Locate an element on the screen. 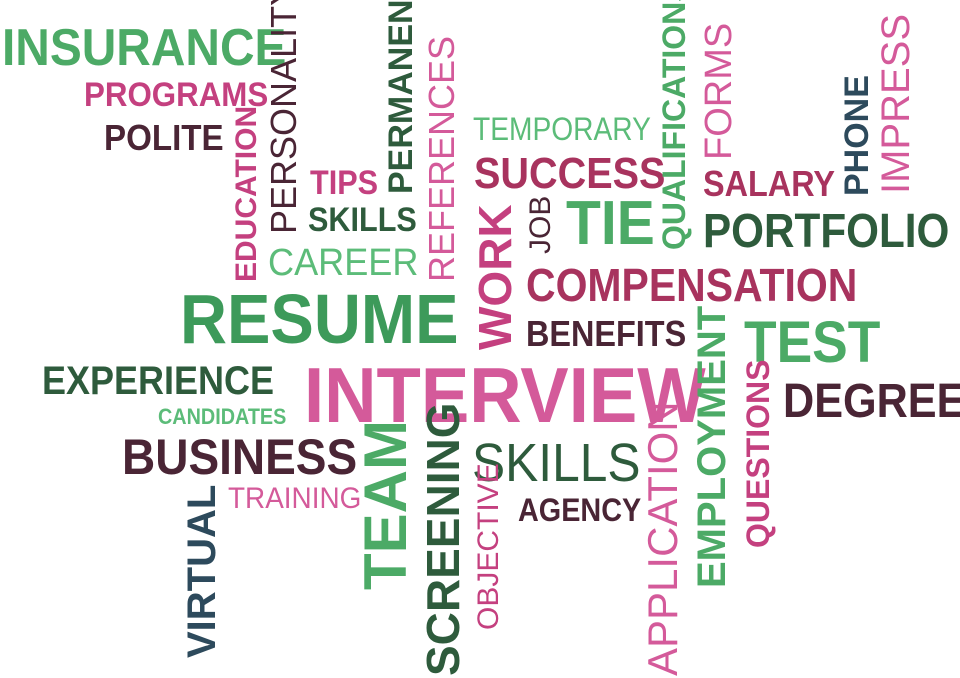 The width and height of the screenshot is (960, 678). word-salary: SALARY is located at coordinates (769, 183).